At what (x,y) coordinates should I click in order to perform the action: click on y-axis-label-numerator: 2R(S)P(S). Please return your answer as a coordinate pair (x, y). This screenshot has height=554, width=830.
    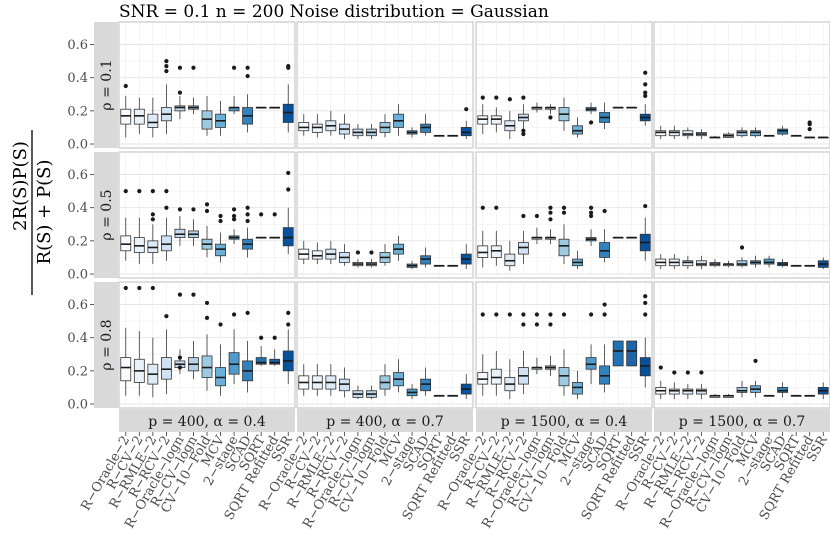
    Looking at the image, I should click on (20, 186).